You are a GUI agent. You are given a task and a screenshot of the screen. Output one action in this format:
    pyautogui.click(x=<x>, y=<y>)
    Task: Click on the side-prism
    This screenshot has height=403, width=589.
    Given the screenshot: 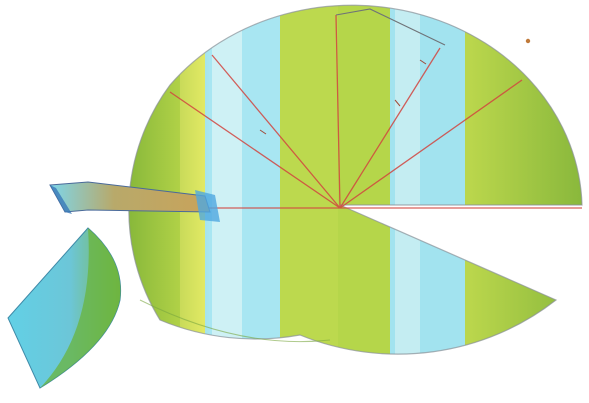 What is the action you would take?
    pyautogui.click(x=134, y=201)
    